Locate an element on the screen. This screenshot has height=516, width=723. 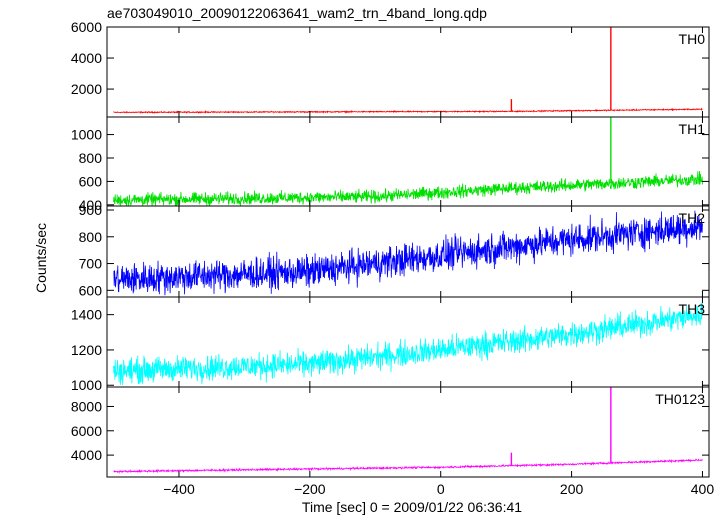
panel-label-th0: TH0 is located at coordinates (692, 39).